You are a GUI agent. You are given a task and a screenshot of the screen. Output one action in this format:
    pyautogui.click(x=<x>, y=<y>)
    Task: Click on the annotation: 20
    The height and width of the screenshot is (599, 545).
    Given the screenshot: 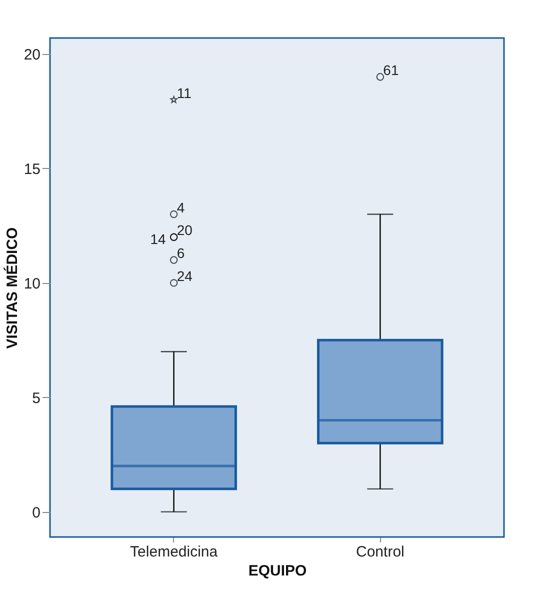 What is the action you would take?
    pyautogui.click(x=184, y=230)
    